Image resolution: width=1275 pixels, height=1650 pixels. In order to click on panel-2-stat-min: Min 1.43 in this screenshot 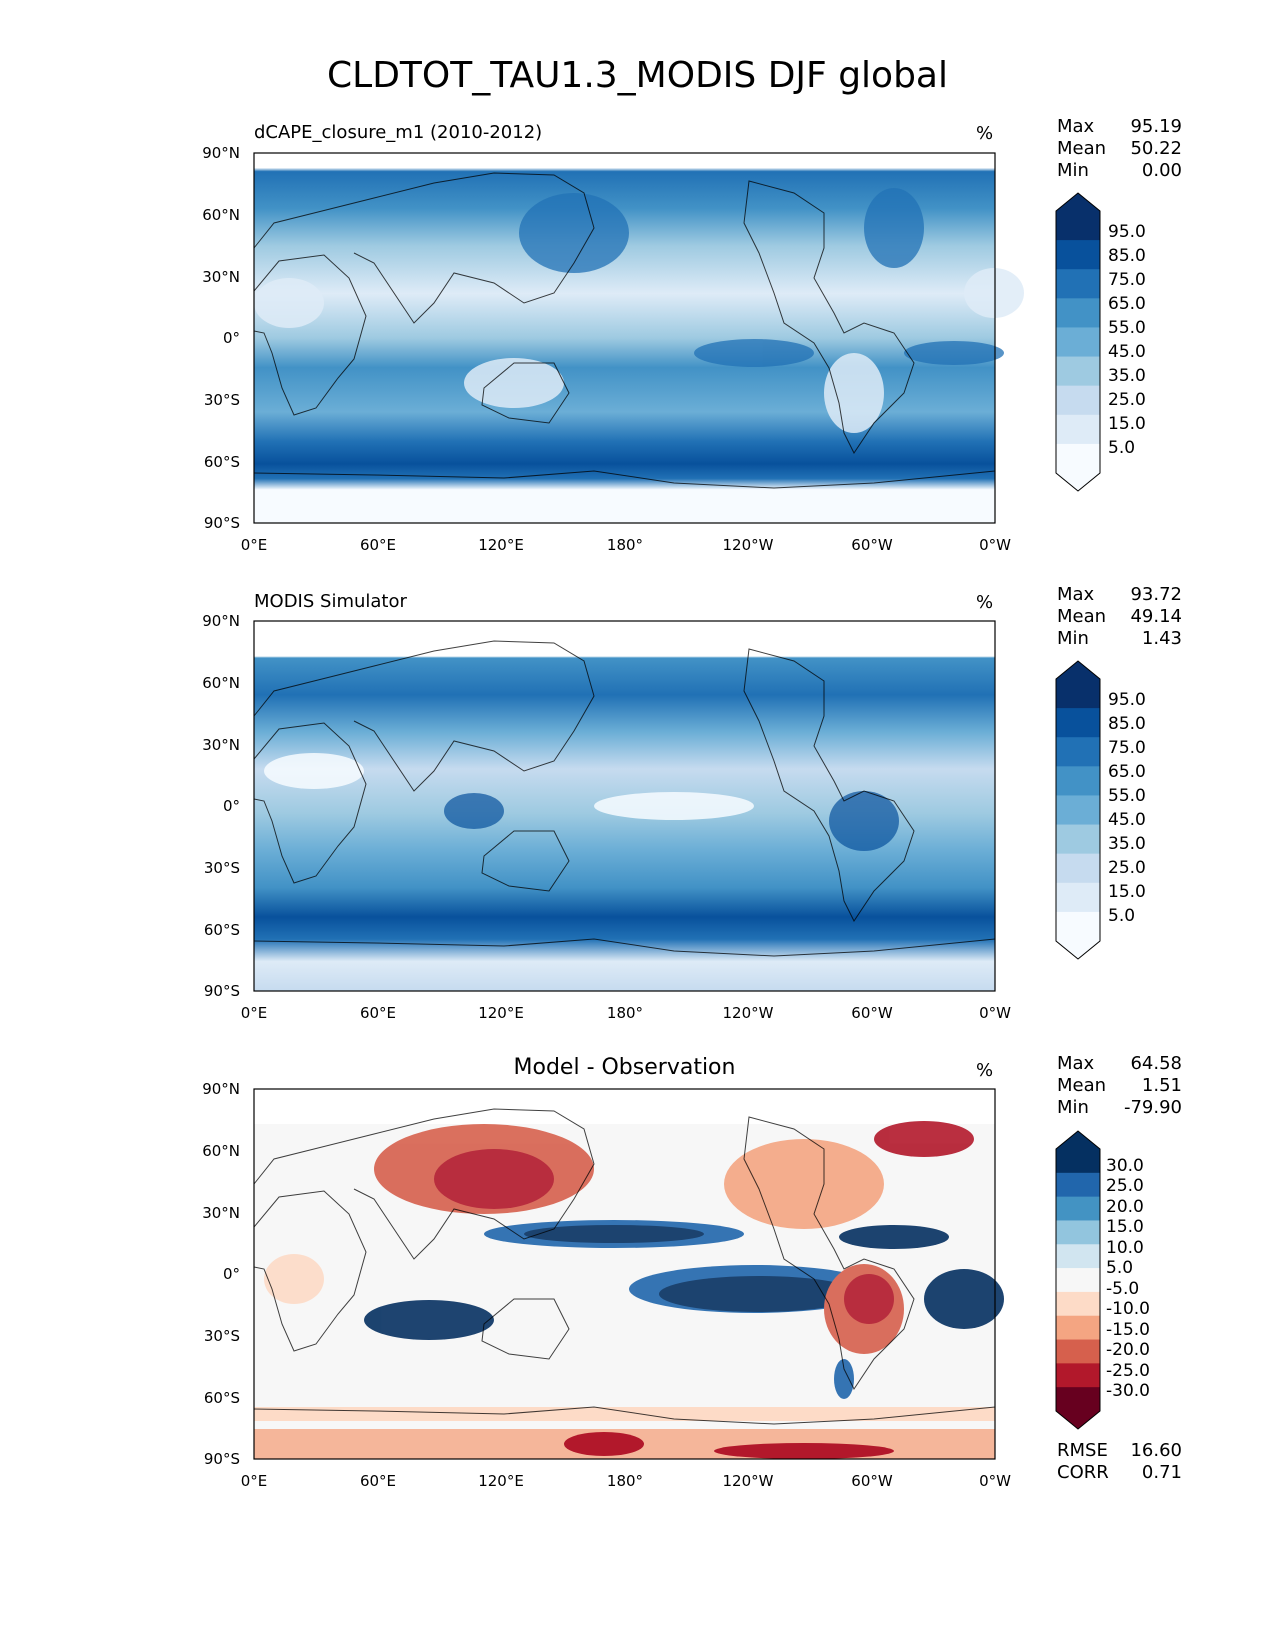, I will do `click(1119, 638)`.